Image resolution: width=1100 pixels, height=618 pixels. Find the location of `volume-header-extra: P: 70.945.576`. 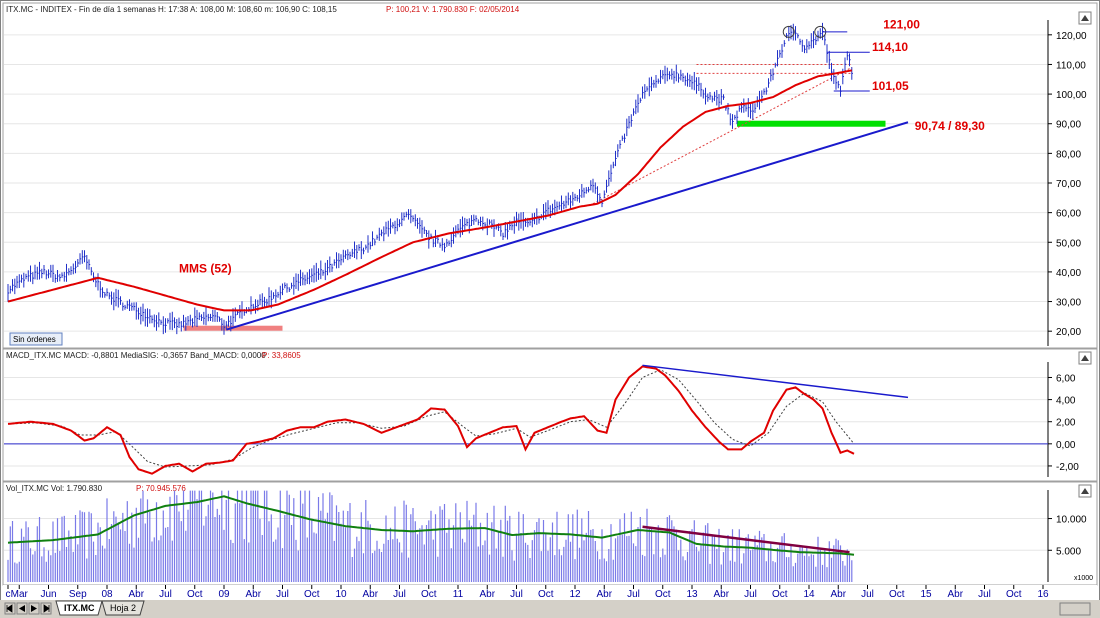

volume-header-extra: P: 70.945.576 is located at coordinates (161, 488).